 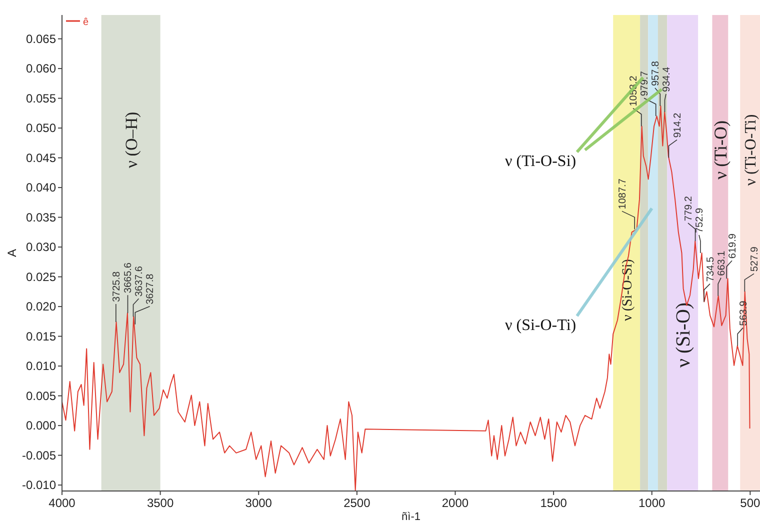 I want to click on y-axis-title: A, so click(x=12, y=253).